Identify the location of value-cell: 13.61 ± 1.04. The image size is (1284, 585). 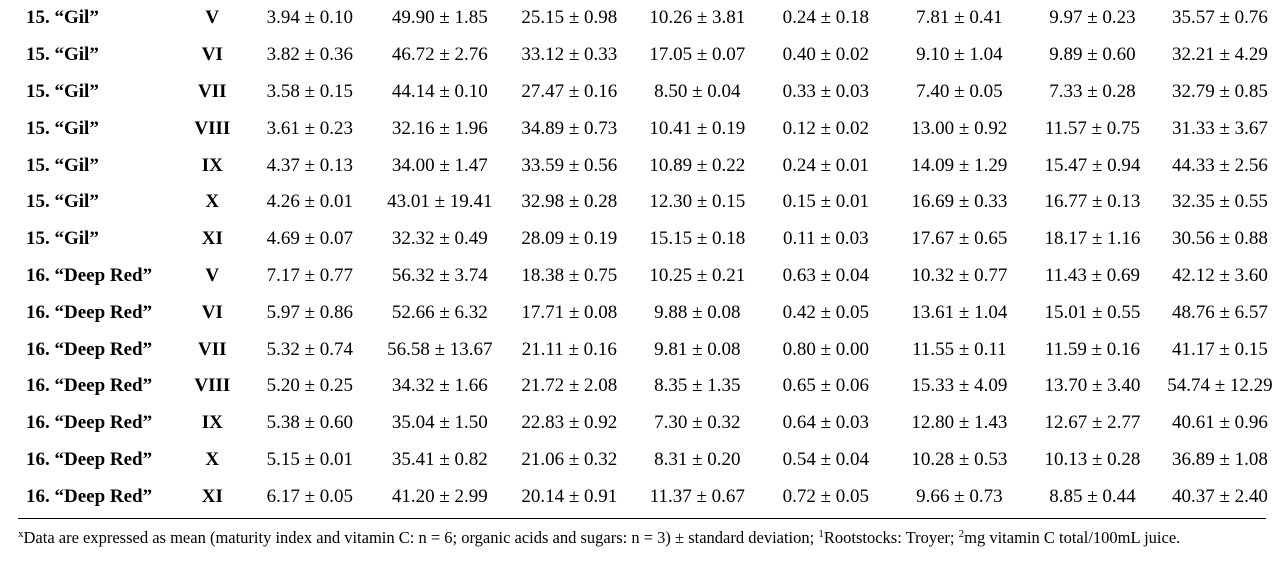
(959, 312).